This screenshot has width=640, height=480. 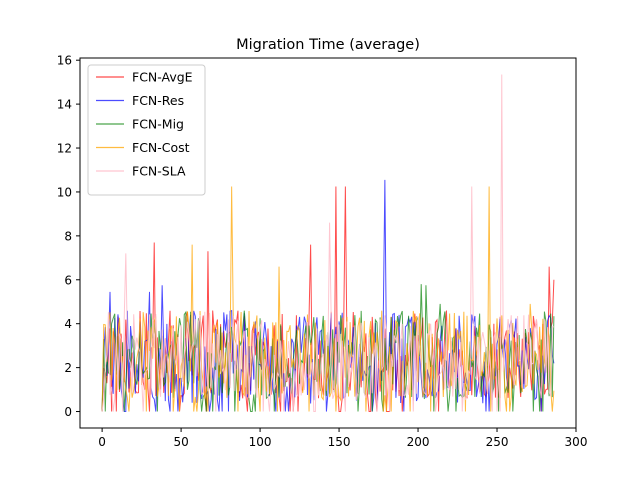 I want to click on legend-label-fcn-res: FCN-Res, so click(x=158, y=100).